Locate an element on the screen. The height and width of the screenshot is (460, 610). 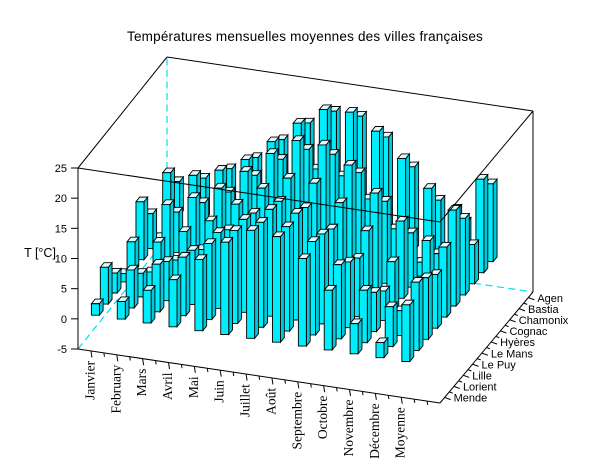
bar-hyères-12-side is located at coordinates (458, 256).